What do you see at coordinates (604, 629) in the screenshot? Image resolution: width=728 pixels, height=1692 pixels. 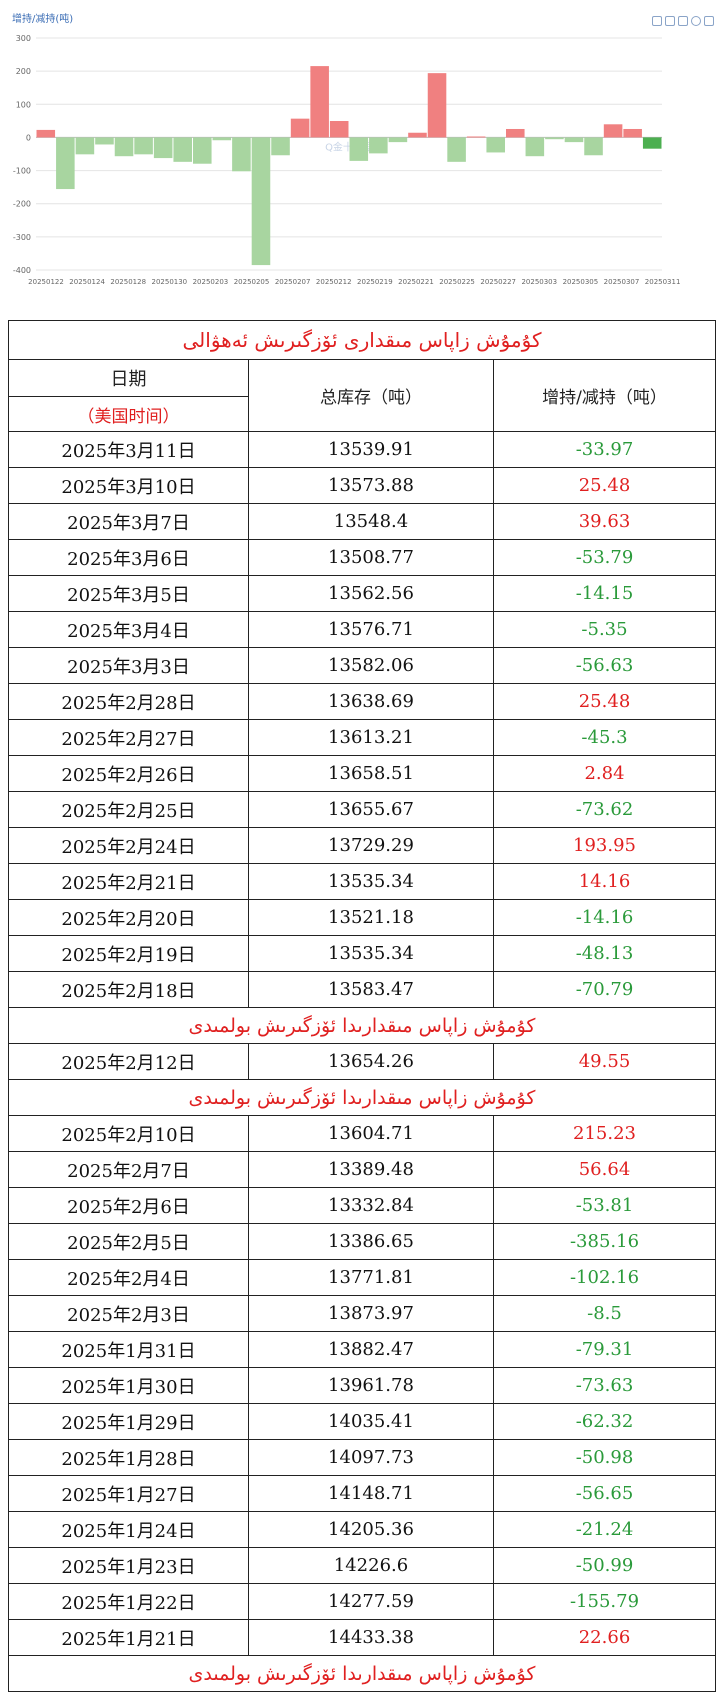 I see `cell-change: -5.35` at bounding box center [604, 629].